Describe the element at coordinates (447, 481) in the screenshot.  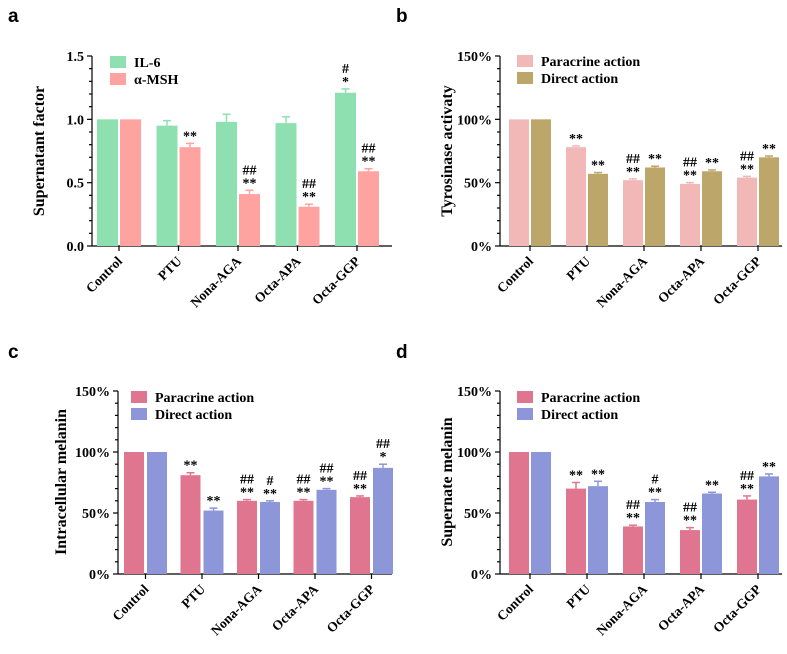
I see `y-axis-label: Supernate melanin` at that location.